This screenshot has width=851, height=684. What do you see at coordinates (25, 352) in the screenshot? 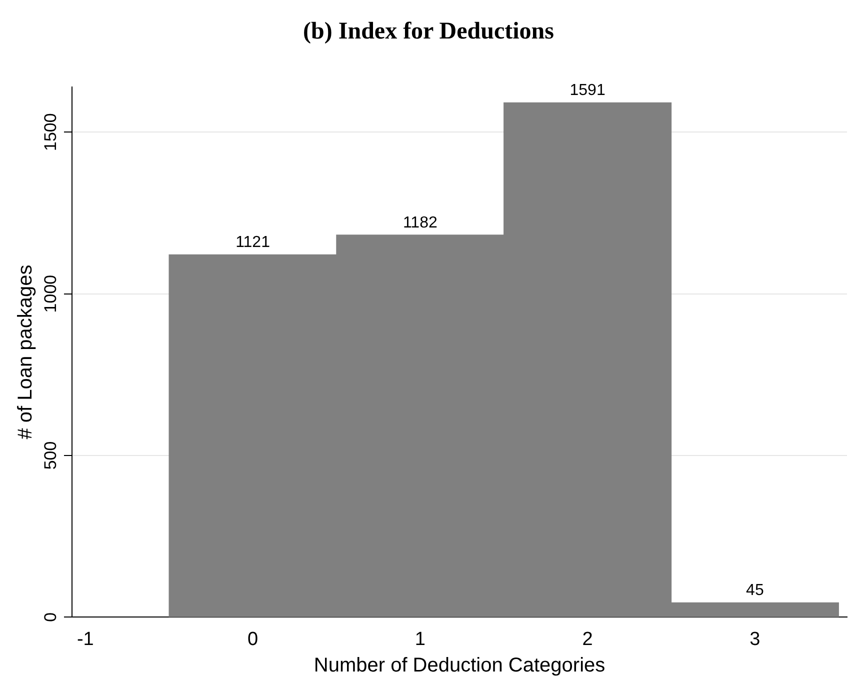
I see `y-axis-title: # of Loan packages` at bounding box center [25, 352].